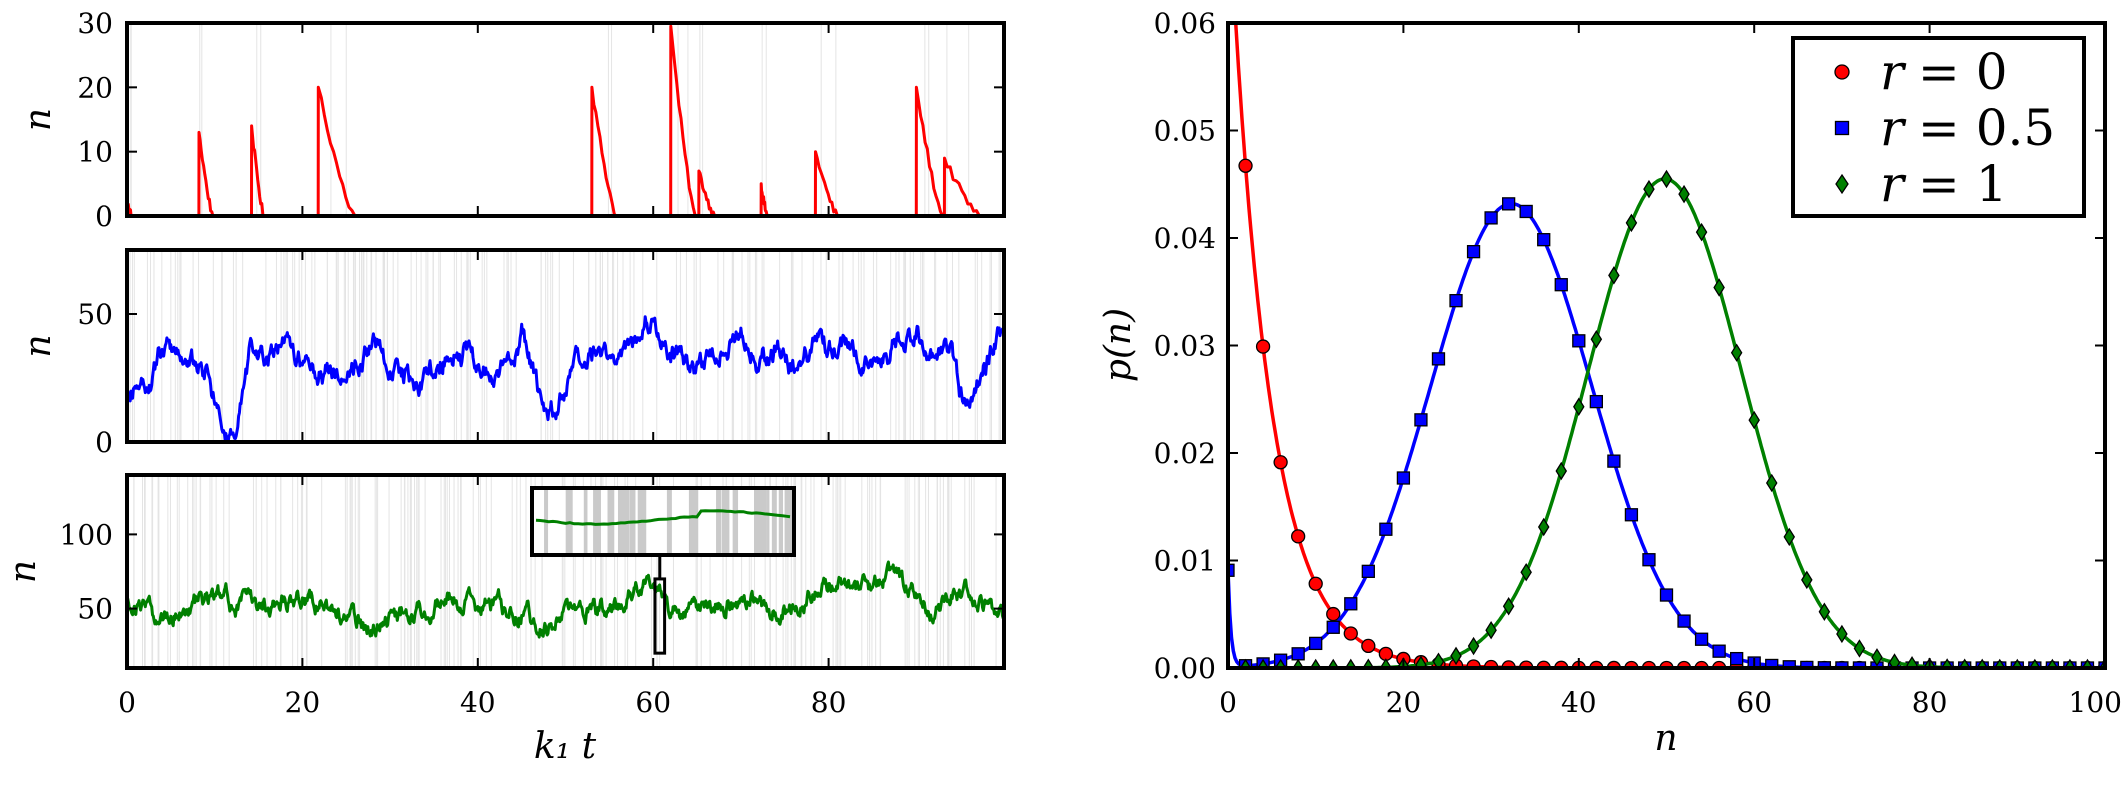  Describe the element at coordinates (1930, 702) in the screenshot. I see `x-tick-label: 80` at that location.